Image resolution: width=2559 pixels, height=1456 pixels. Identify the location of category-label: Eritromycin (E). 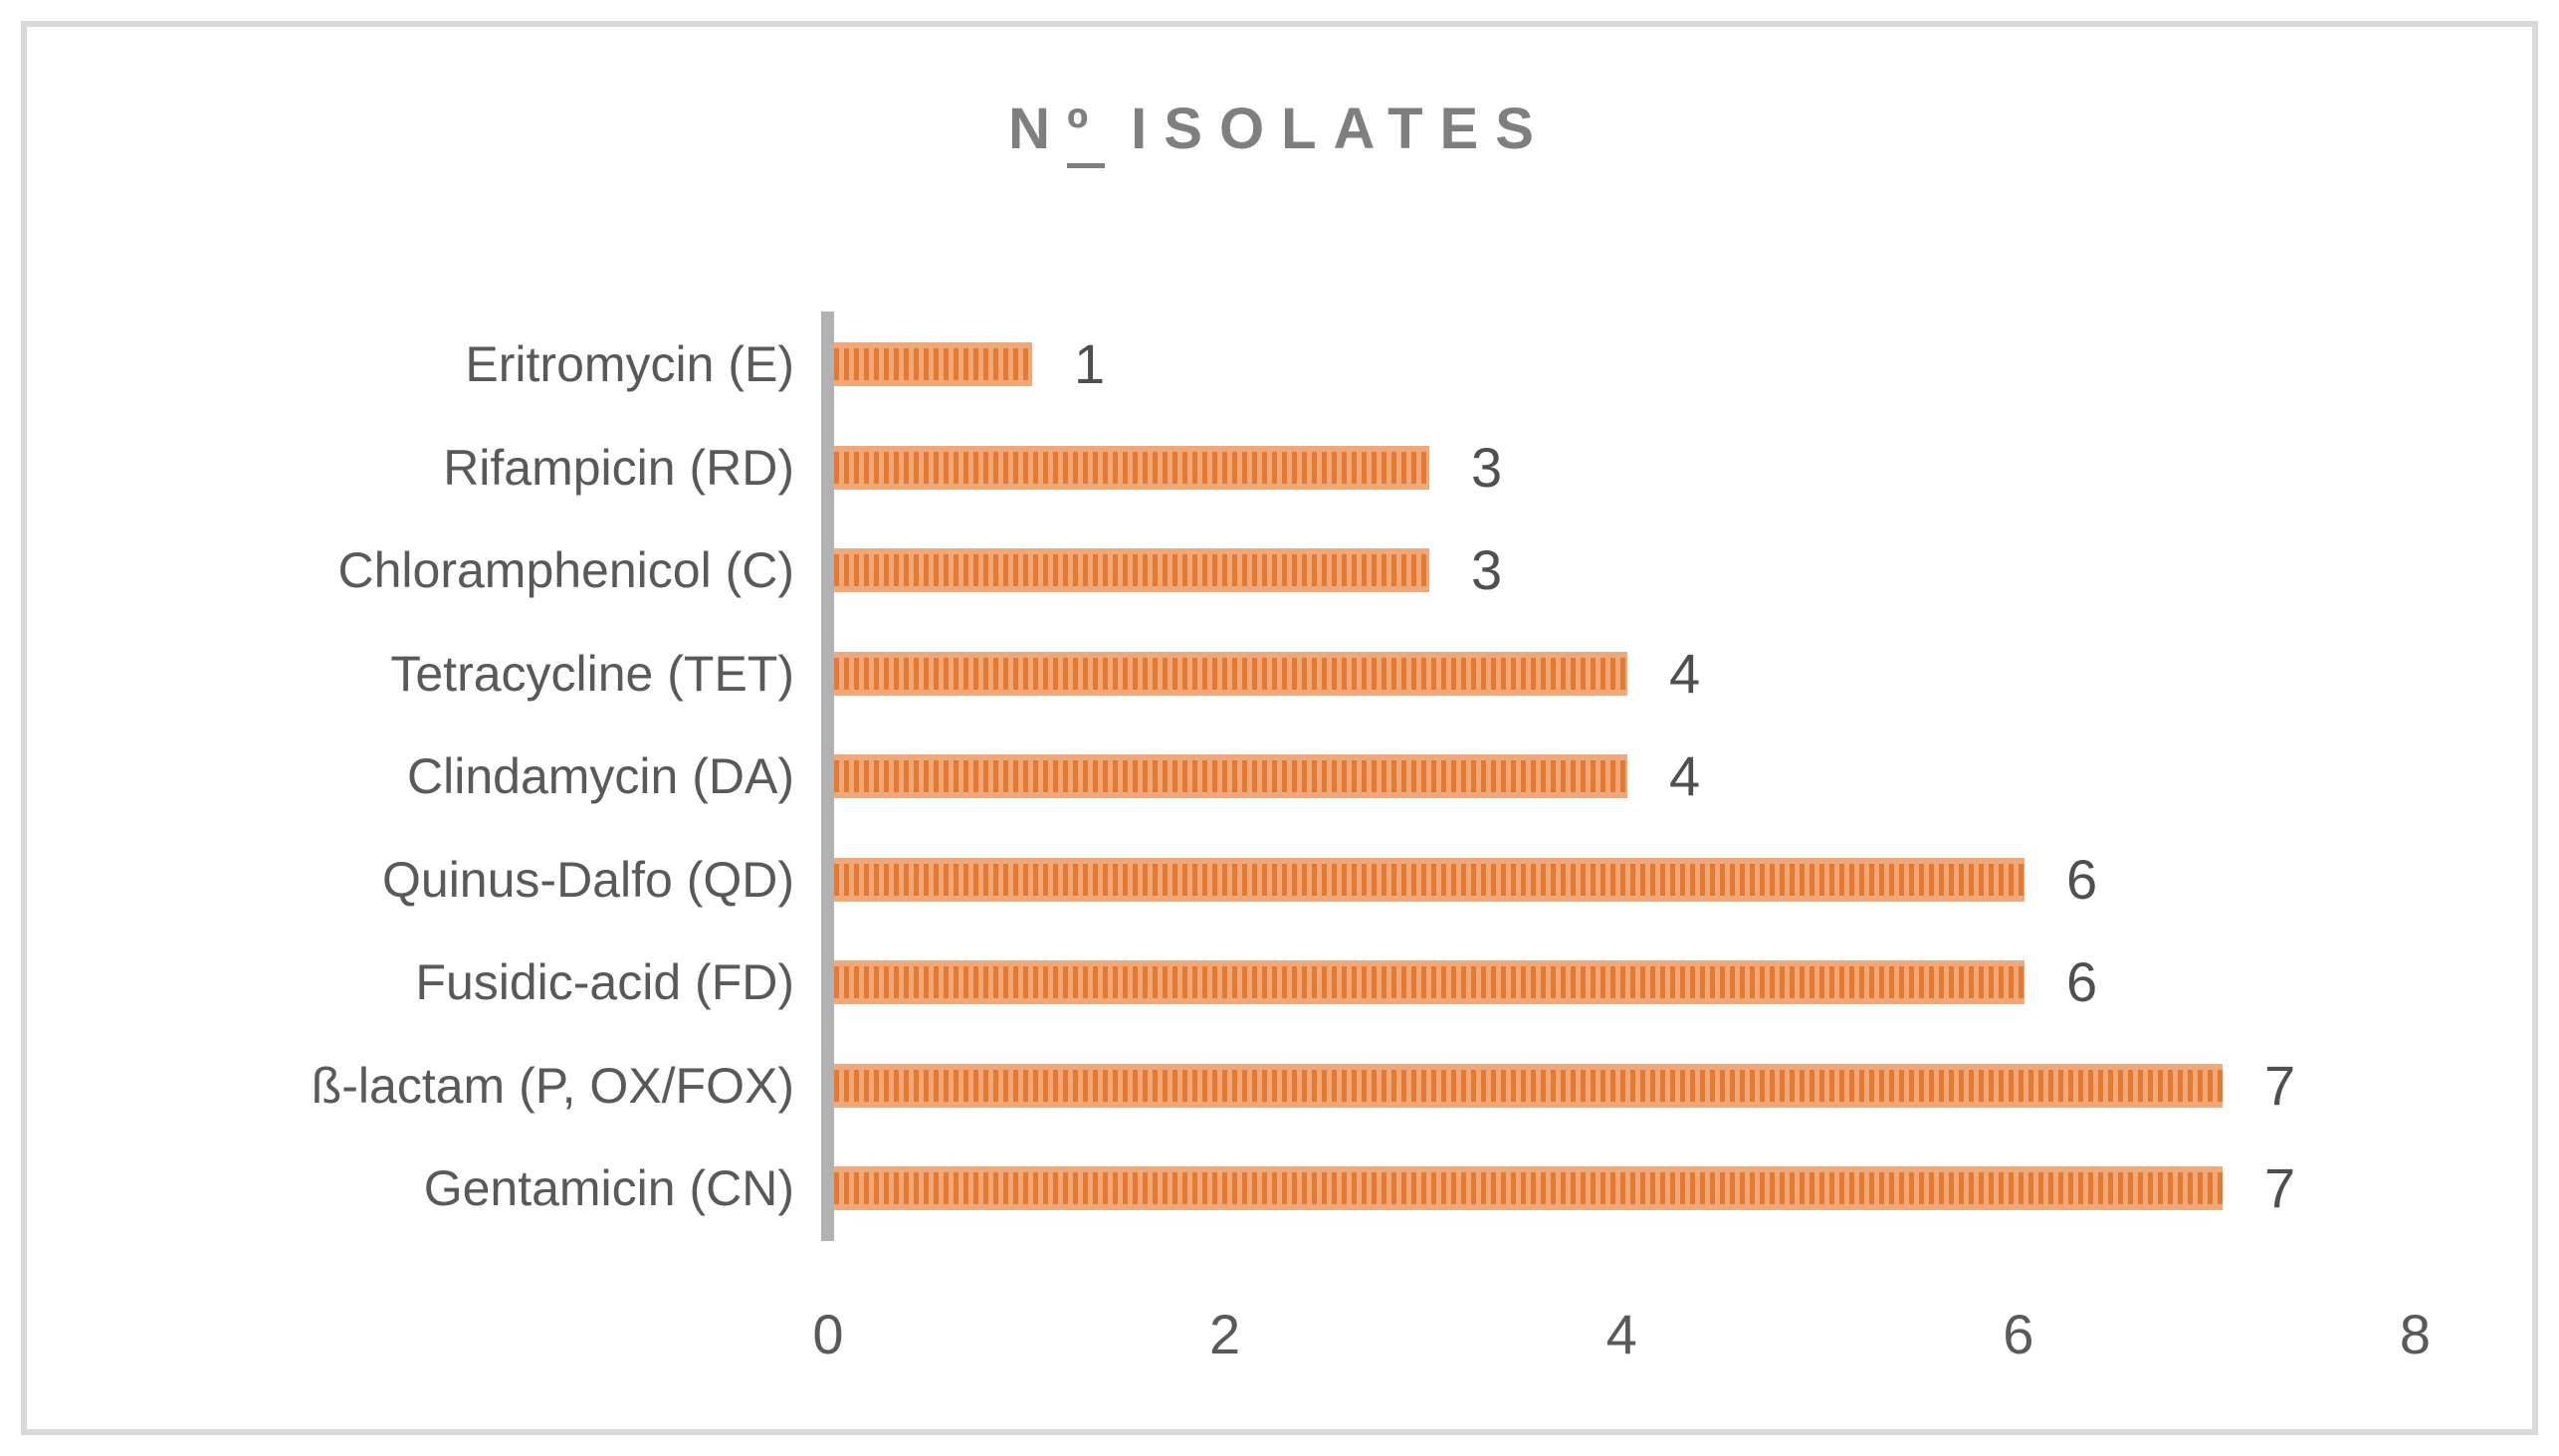
(629, 364).